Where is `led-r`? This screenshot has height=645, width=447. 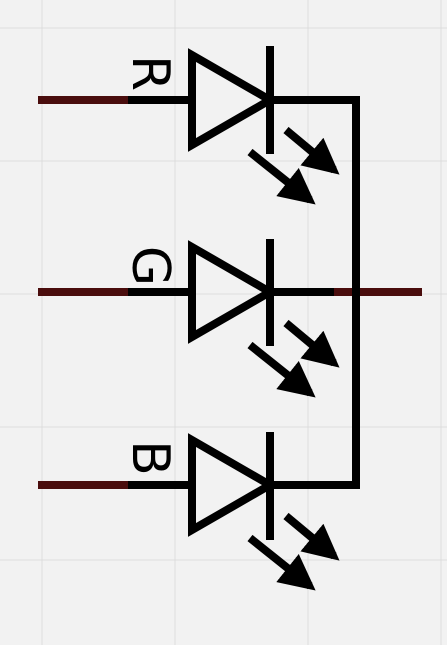 led-r is located at coordinates (264, 125).